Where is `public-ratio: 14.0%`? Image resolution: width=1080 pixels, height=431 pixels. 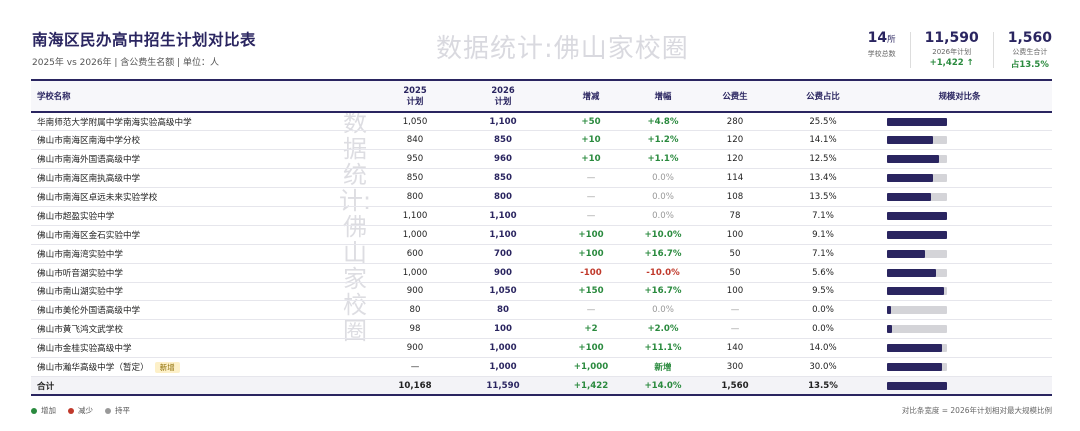 public-ratio: 14.0% is located at coordinates (823, 348).